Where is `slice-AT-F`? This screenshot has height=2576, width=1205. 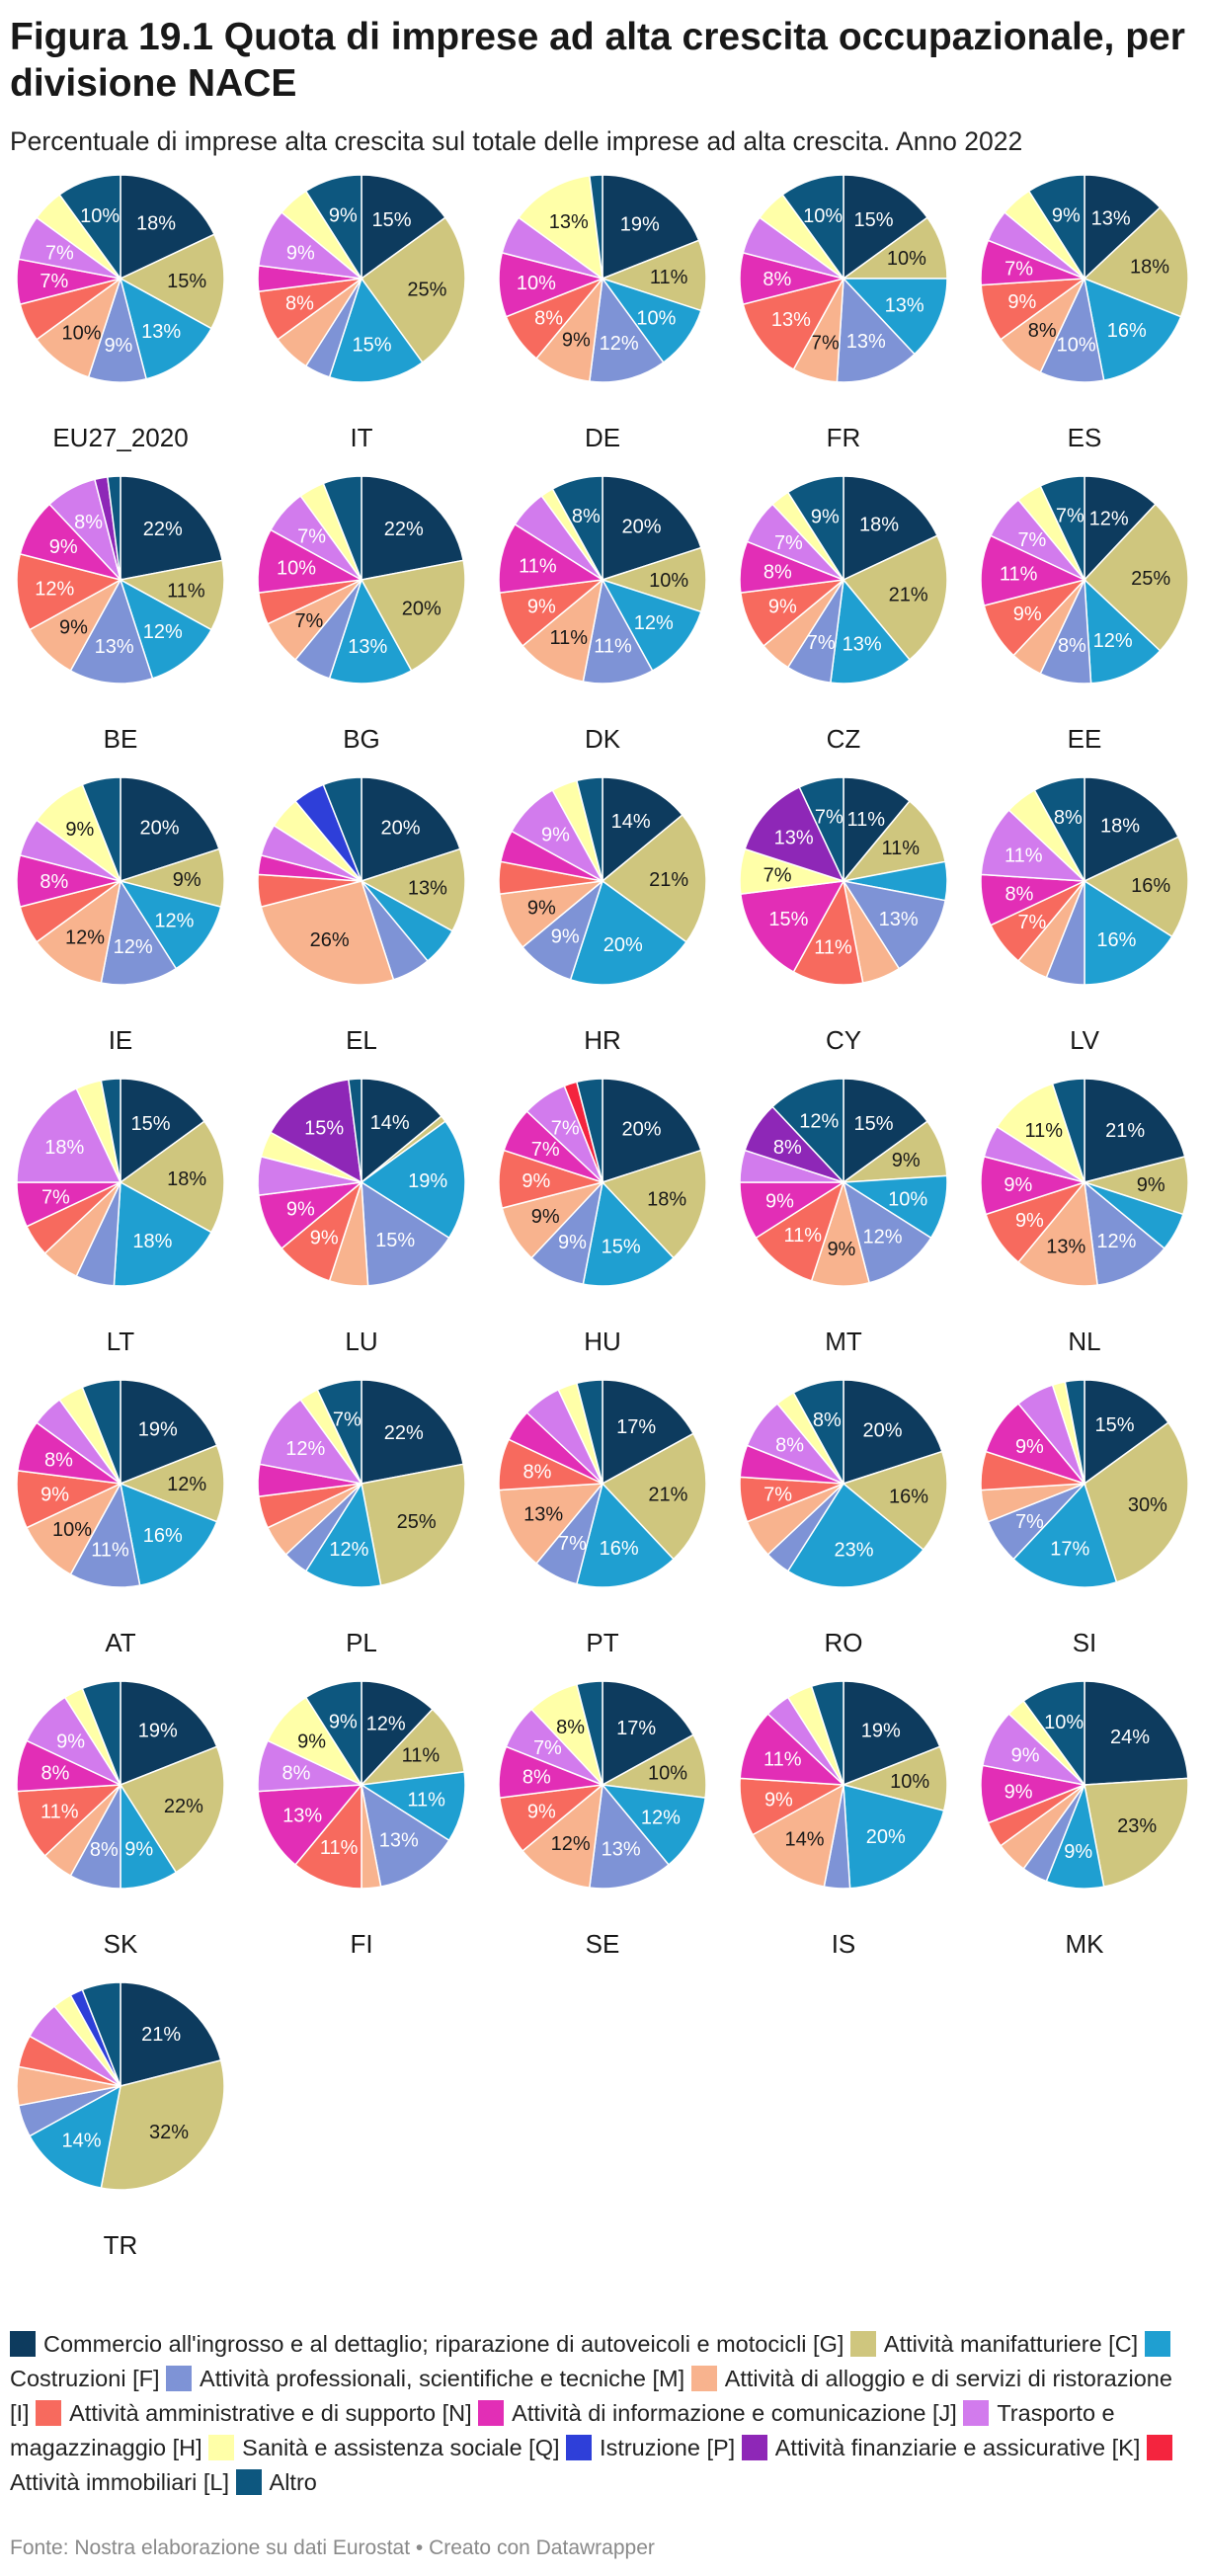
slice-AT-F is located at coordinates (169, 1534).